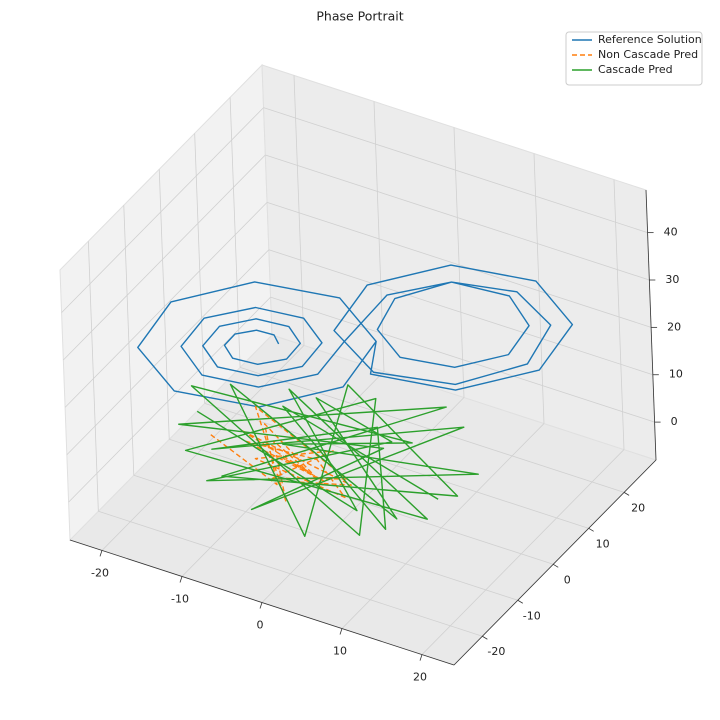  What do you see at coordinates (603, 543) in the screenshot?
I see `y-tick-label: 10` at bounding box center [603, 543].